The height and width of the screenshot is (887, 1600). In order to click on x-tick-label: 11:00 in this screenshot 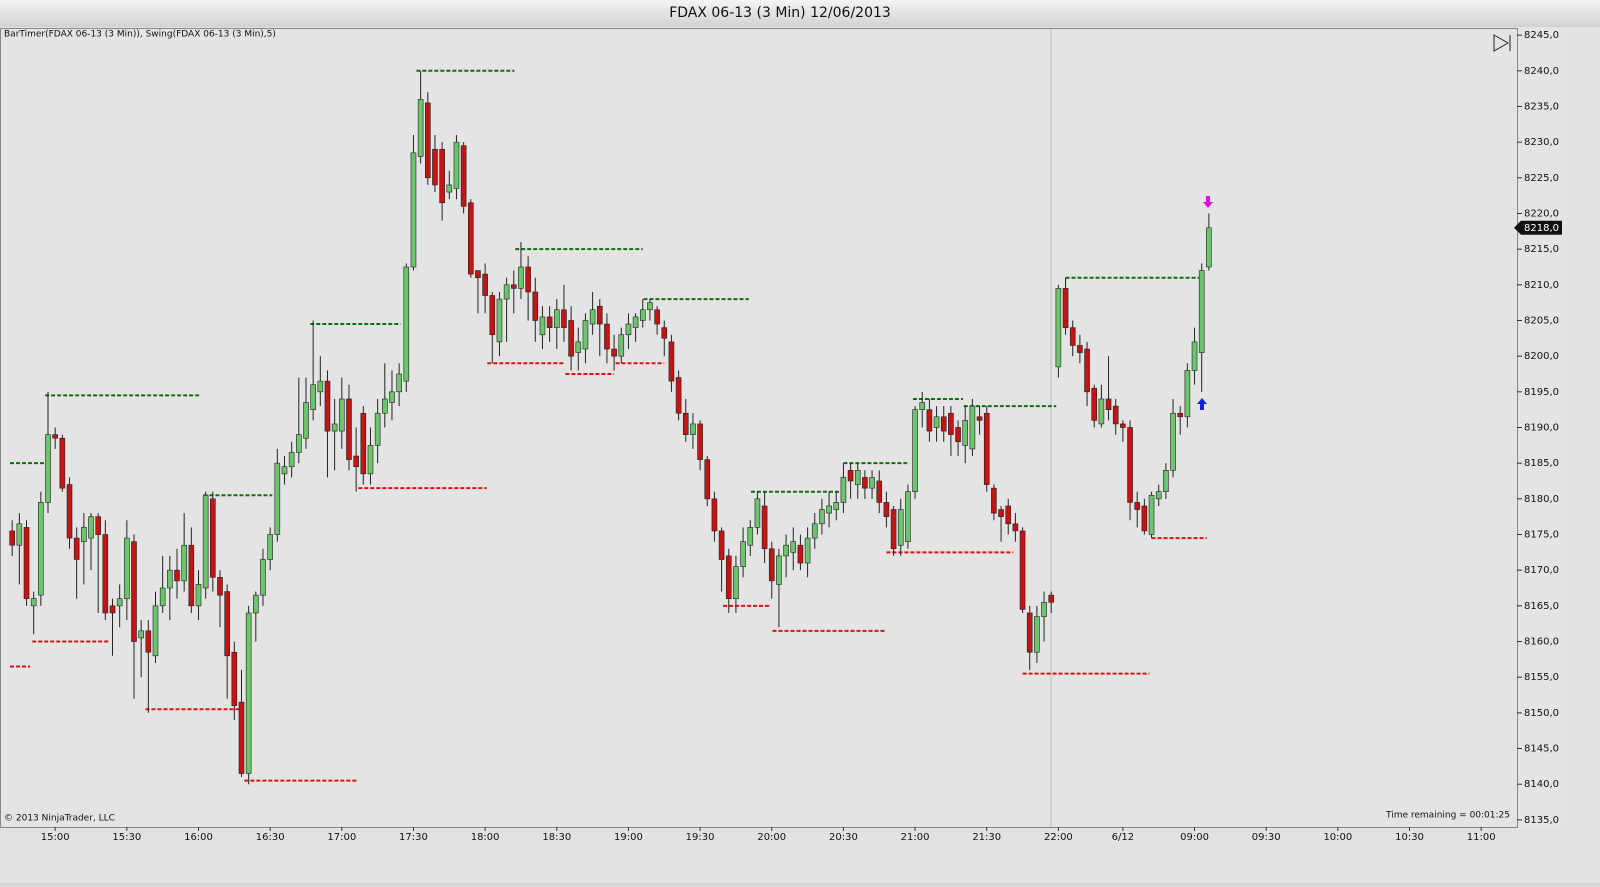, I will do `click(1481, 837)`.